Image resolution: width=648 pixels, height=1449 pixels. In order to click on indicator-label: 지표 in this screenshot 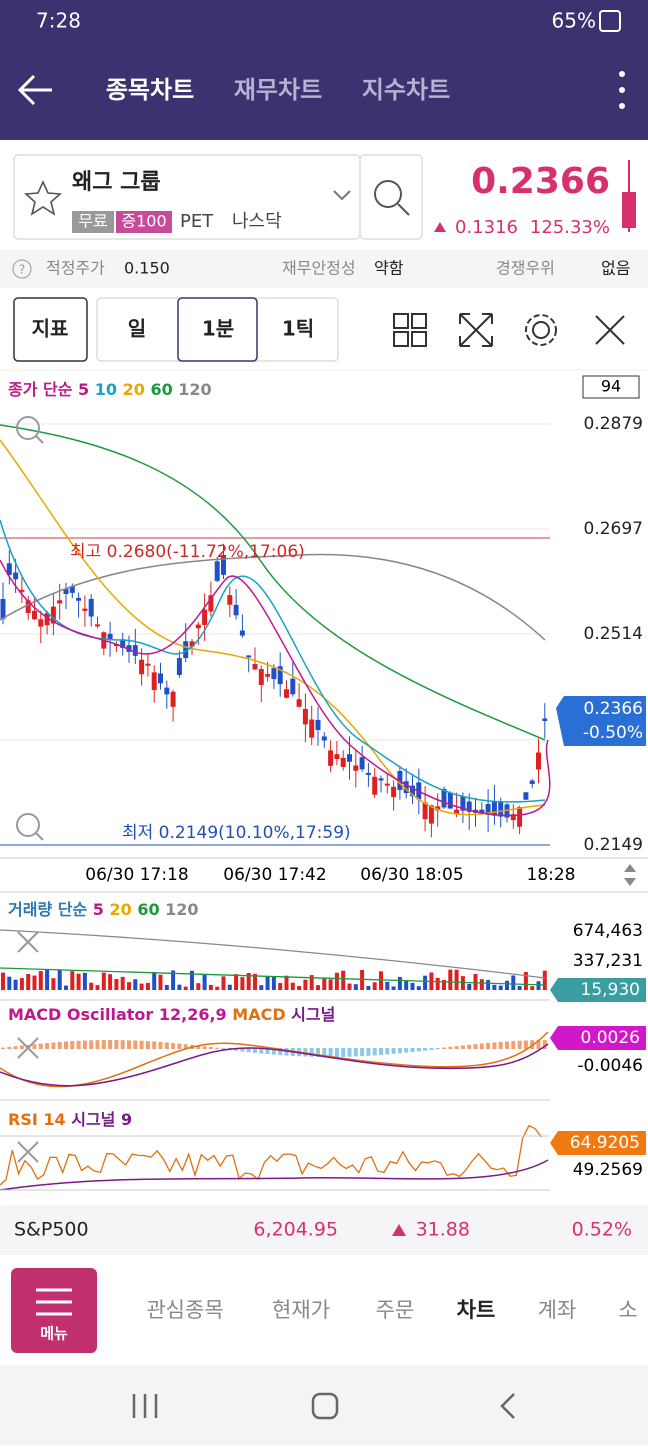, I will do `click(50, 329)`.